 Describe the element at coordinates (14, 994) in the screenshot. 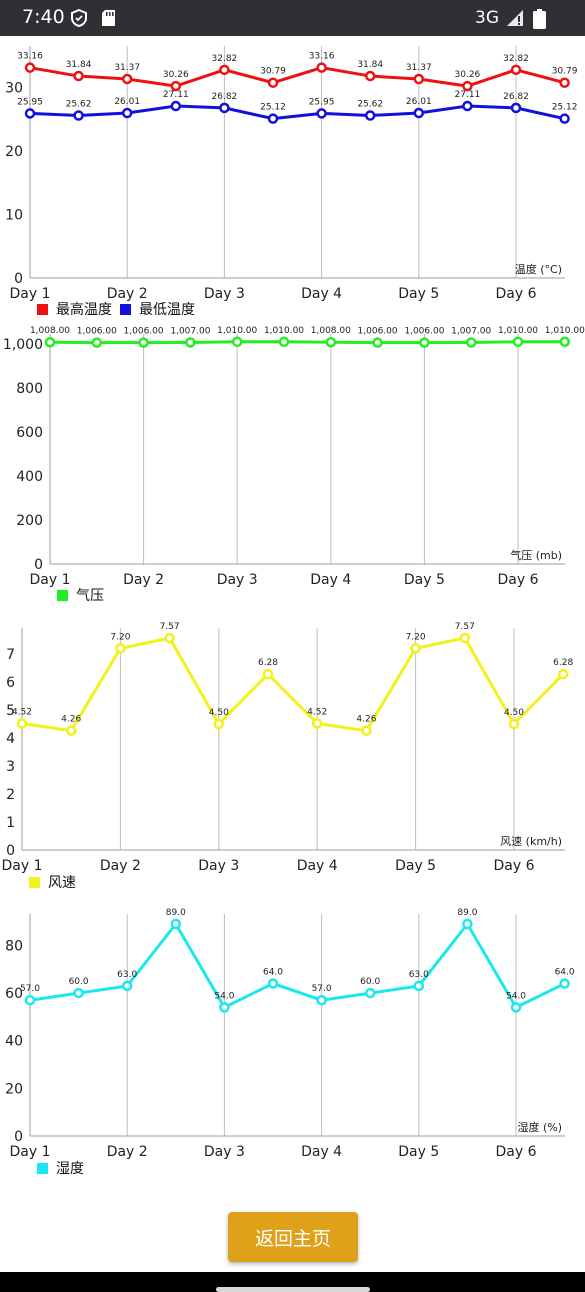

I see `y-tick-label: 60` at that location.